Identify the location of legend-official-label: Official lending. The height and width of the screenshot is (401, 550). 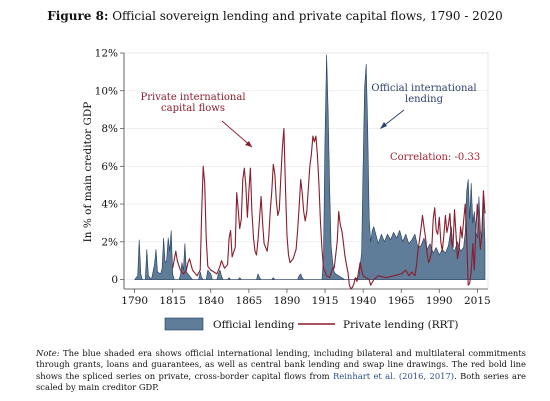
(254, 325).